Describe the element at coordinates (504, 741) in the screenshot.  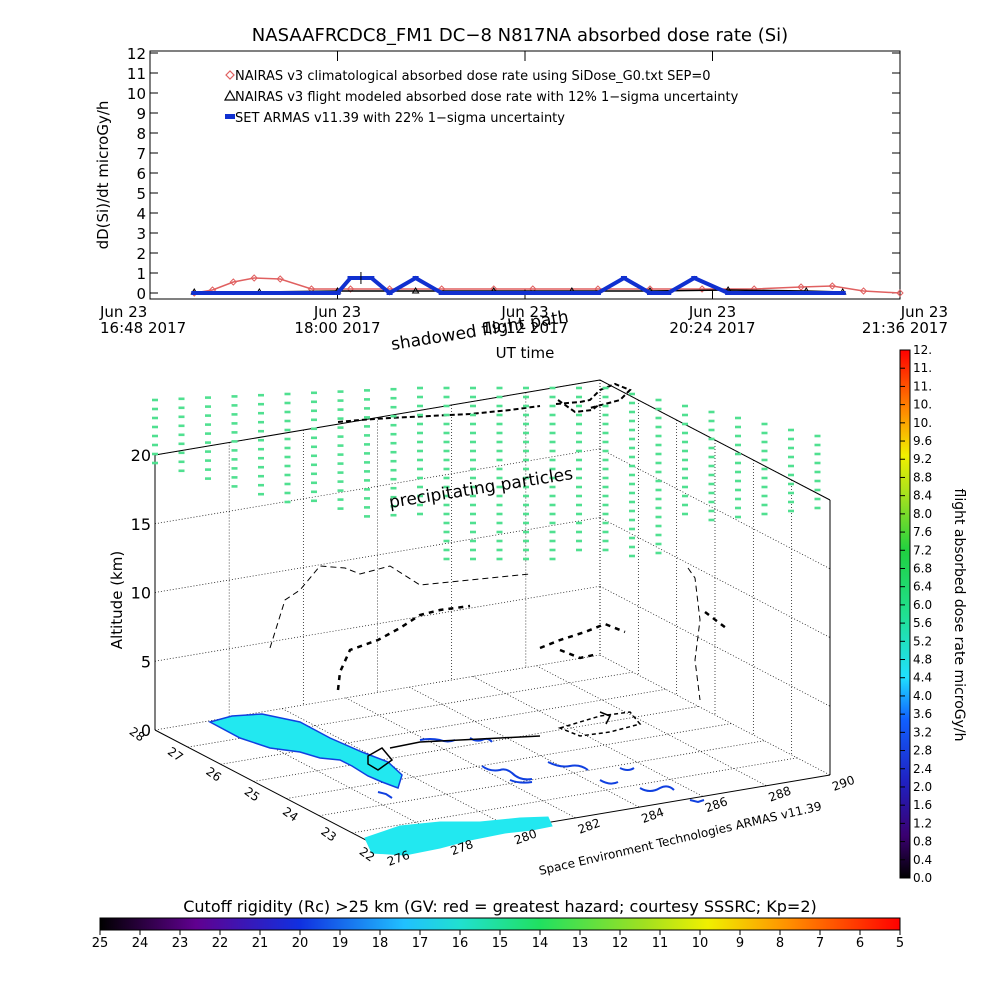
I see `flight-path-shadow-ground` at that location.